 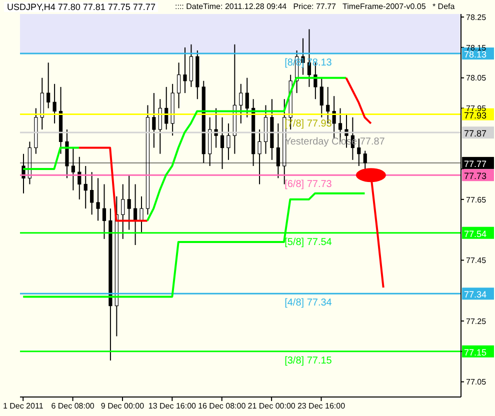 I want to click on chart-title: USDJPY,H4 77.80 77.81 77.75 77.77, so click(x=81, y=7).